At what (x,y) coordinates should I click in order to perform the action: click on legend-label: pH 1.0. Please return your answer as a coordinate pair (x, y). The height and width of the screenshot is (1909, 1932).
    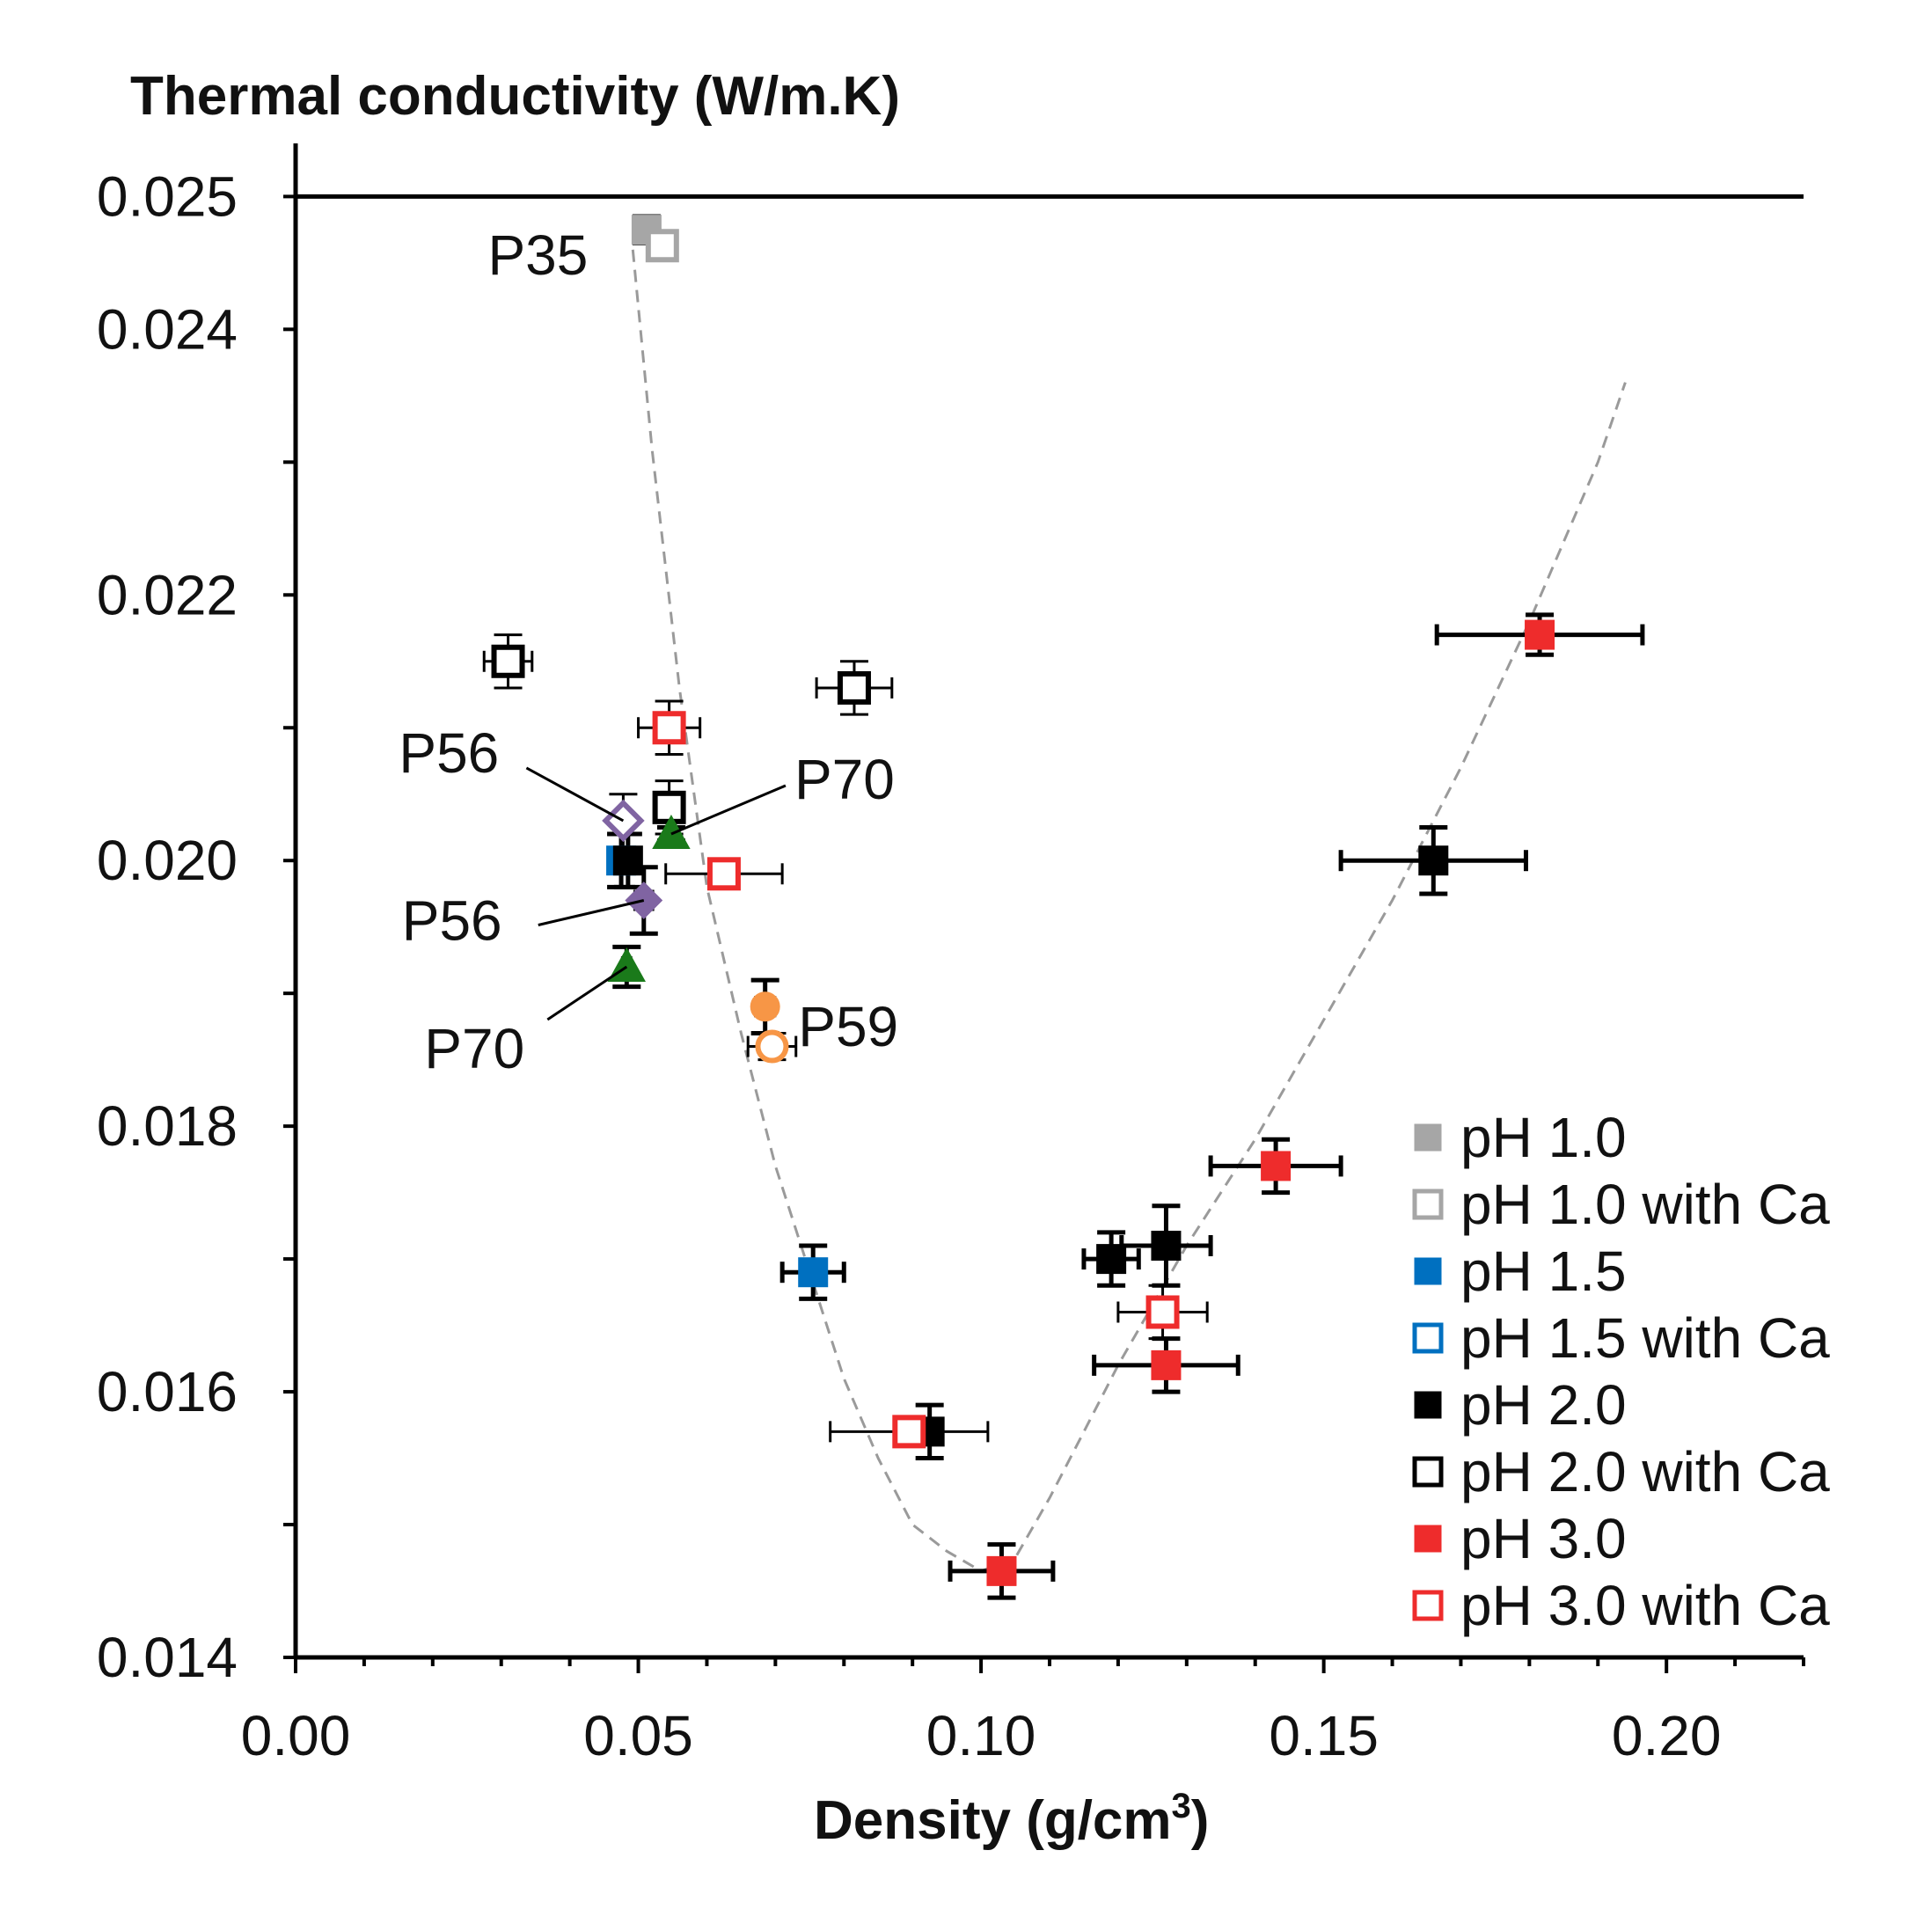
    Looking at the image, I should click on (1543, 1137).